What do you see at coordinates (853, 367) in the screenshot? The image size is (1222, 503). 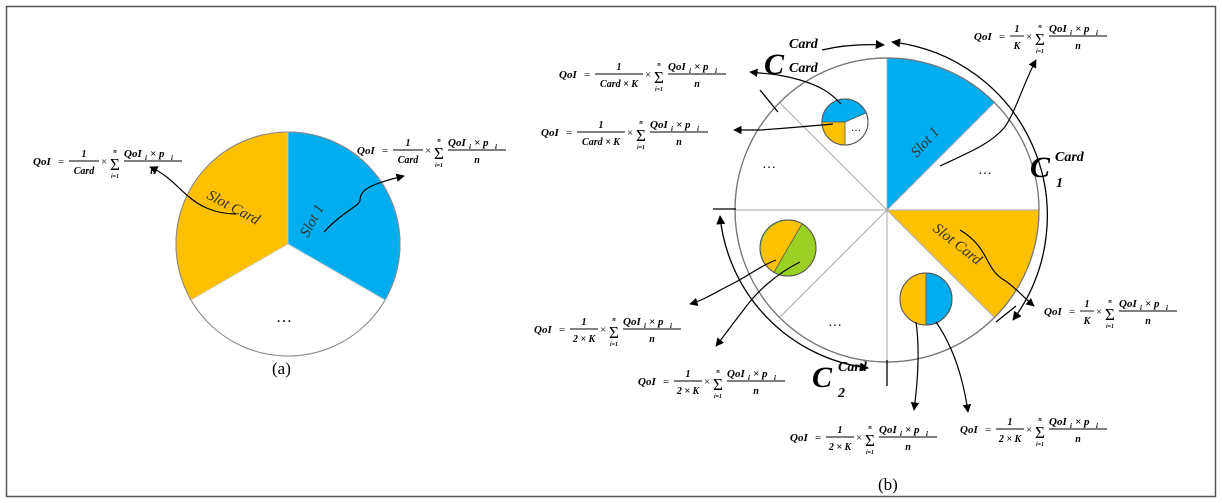 I see `c-2-sup: Card` at bounding box center [853, 367].